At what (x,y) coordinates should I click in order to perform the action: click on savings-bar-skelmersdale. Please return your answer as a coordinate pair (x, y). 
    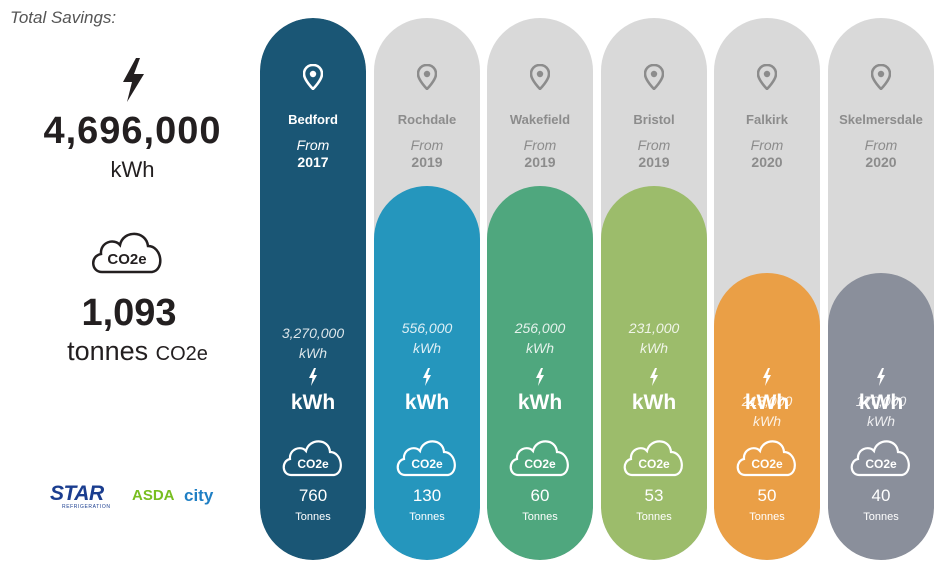
    Looking at the image, I should click on (881, 416).